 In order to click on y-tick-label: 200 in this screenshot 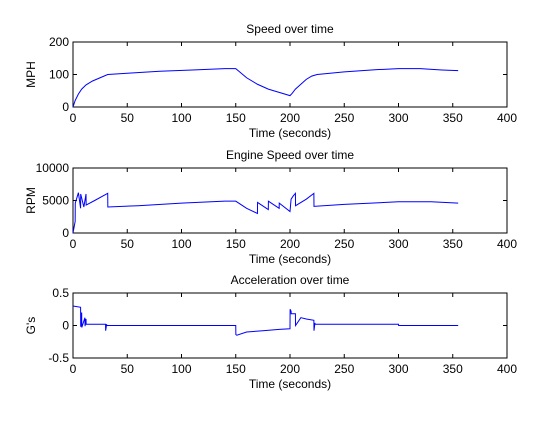, I will do `click(59, 42)`.